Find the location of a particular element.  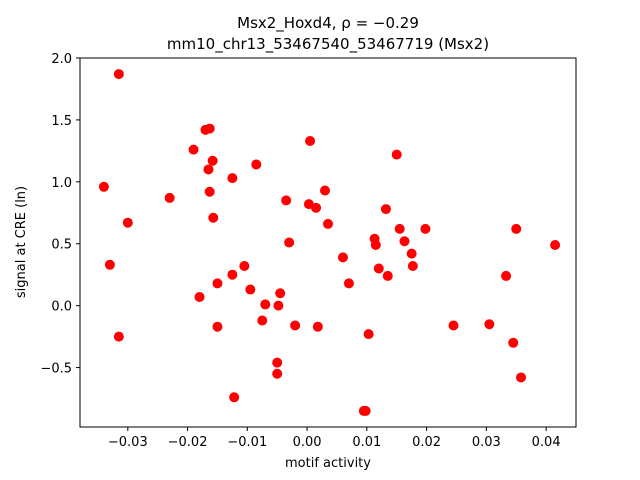

y-axis-ticks: −0.5 0.0 0.5 1.0 1.5 2.0 is located at coordinates (60, 214).